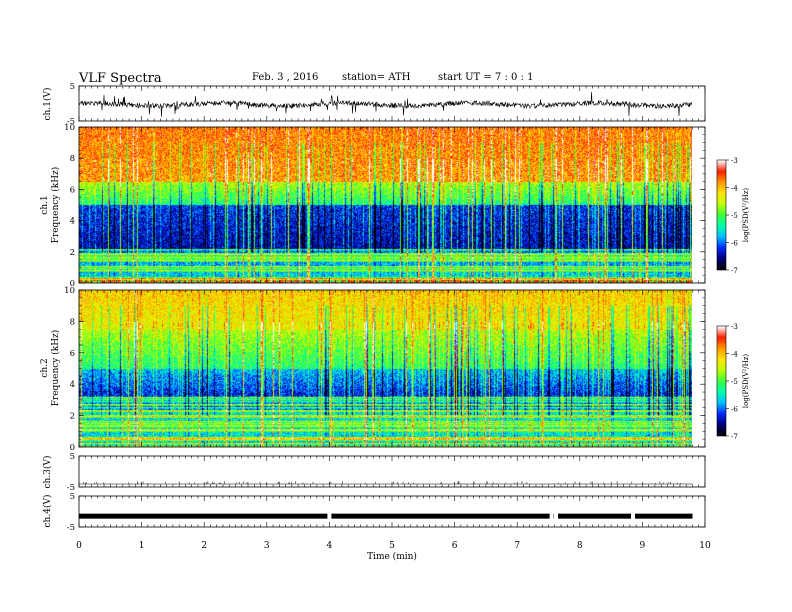 This screenshot has height=612, width=792. I want to click on x-tick-label: 7, so click(517, 546).